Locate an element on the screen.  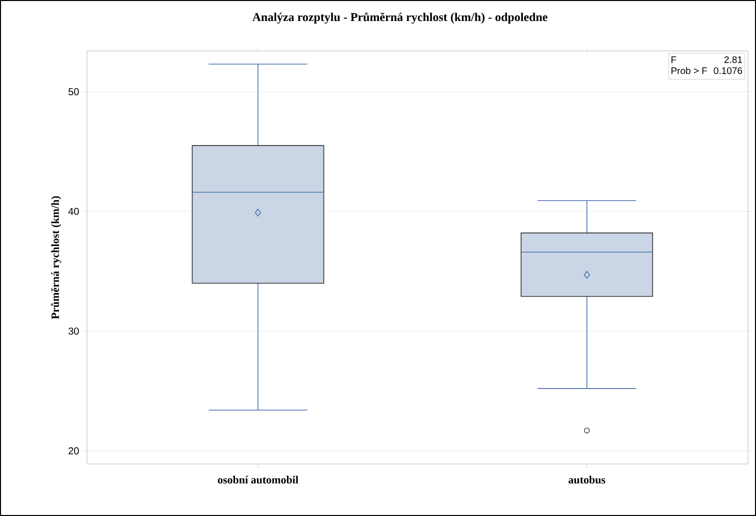
y-tick-label: 50 is located at coordinates (73, 92).